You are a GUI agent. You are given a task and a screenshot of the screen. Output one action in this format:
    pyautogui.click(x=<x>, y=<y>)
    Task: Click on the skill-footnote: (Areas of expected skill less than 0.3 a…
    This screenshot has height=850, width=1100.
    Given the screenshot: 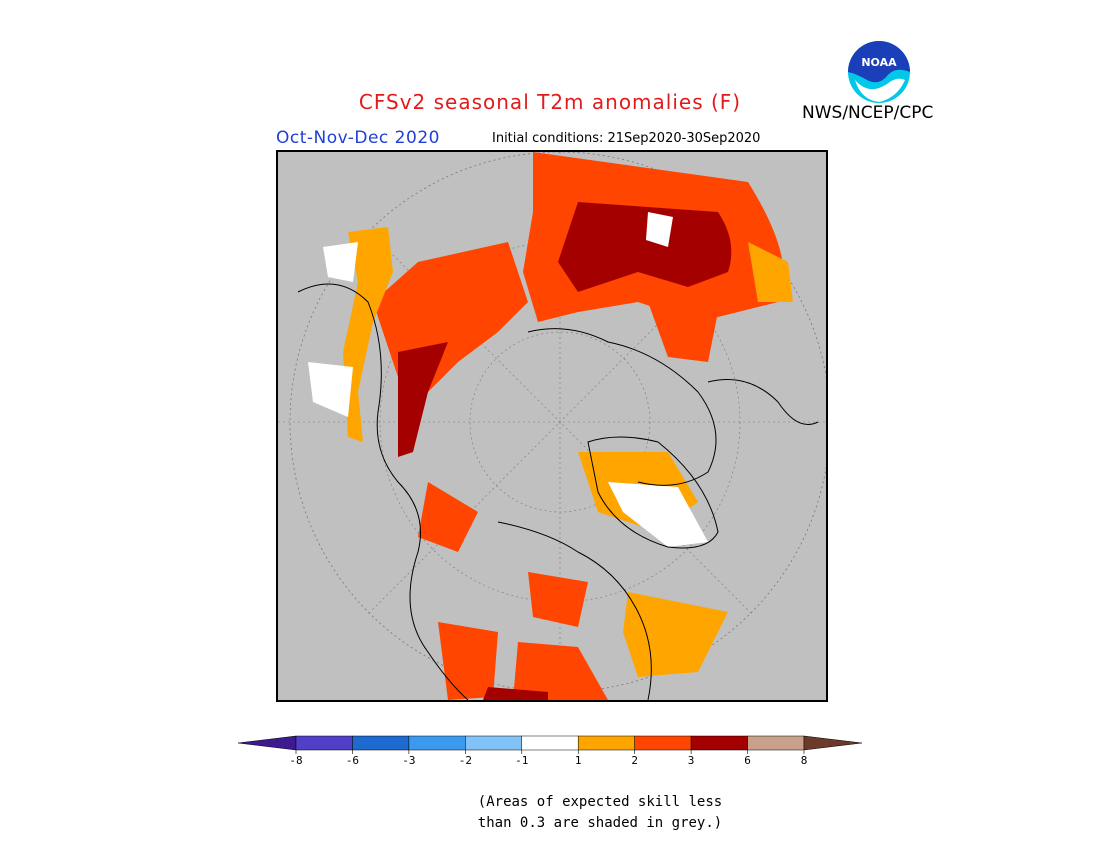 What is the action you would take?
    pyautogui.click(x=600, y=813)
    